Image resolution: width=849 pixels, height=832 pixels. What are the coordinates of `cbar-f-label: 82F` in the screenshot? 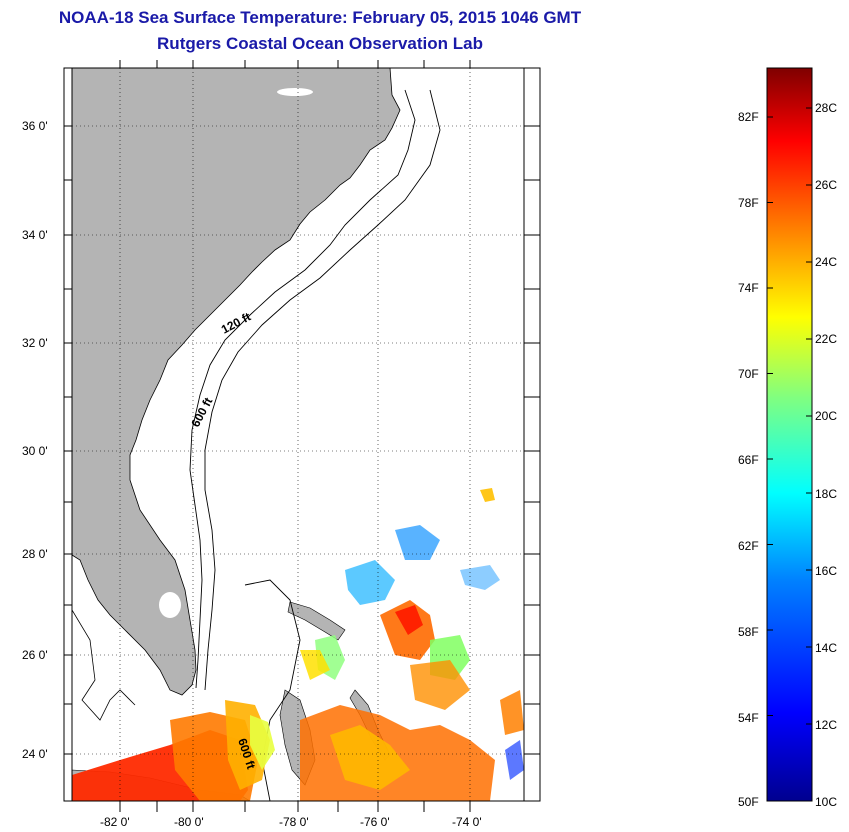 It's located at (748, 117).